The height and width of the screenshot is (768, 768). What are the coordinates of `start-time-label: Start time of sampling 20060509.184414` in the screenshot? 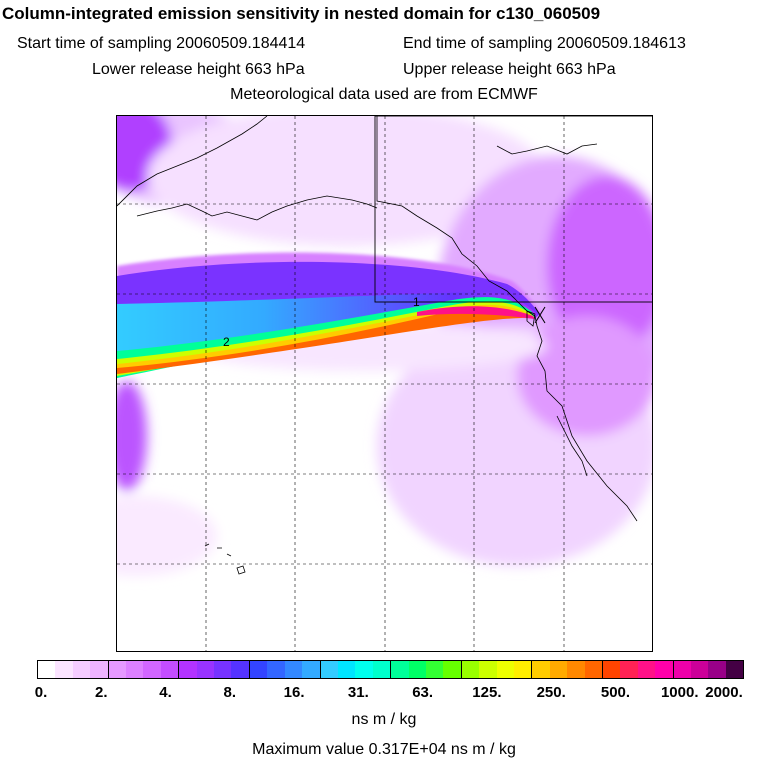 It's located at (161, 43).